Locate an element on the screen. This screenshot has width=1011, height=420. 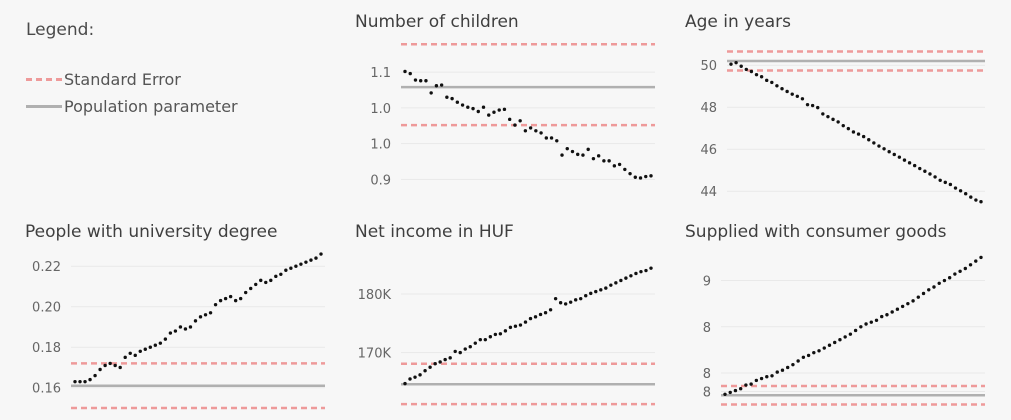
y-tick-label: 48 is located at coordinates (708, 108).